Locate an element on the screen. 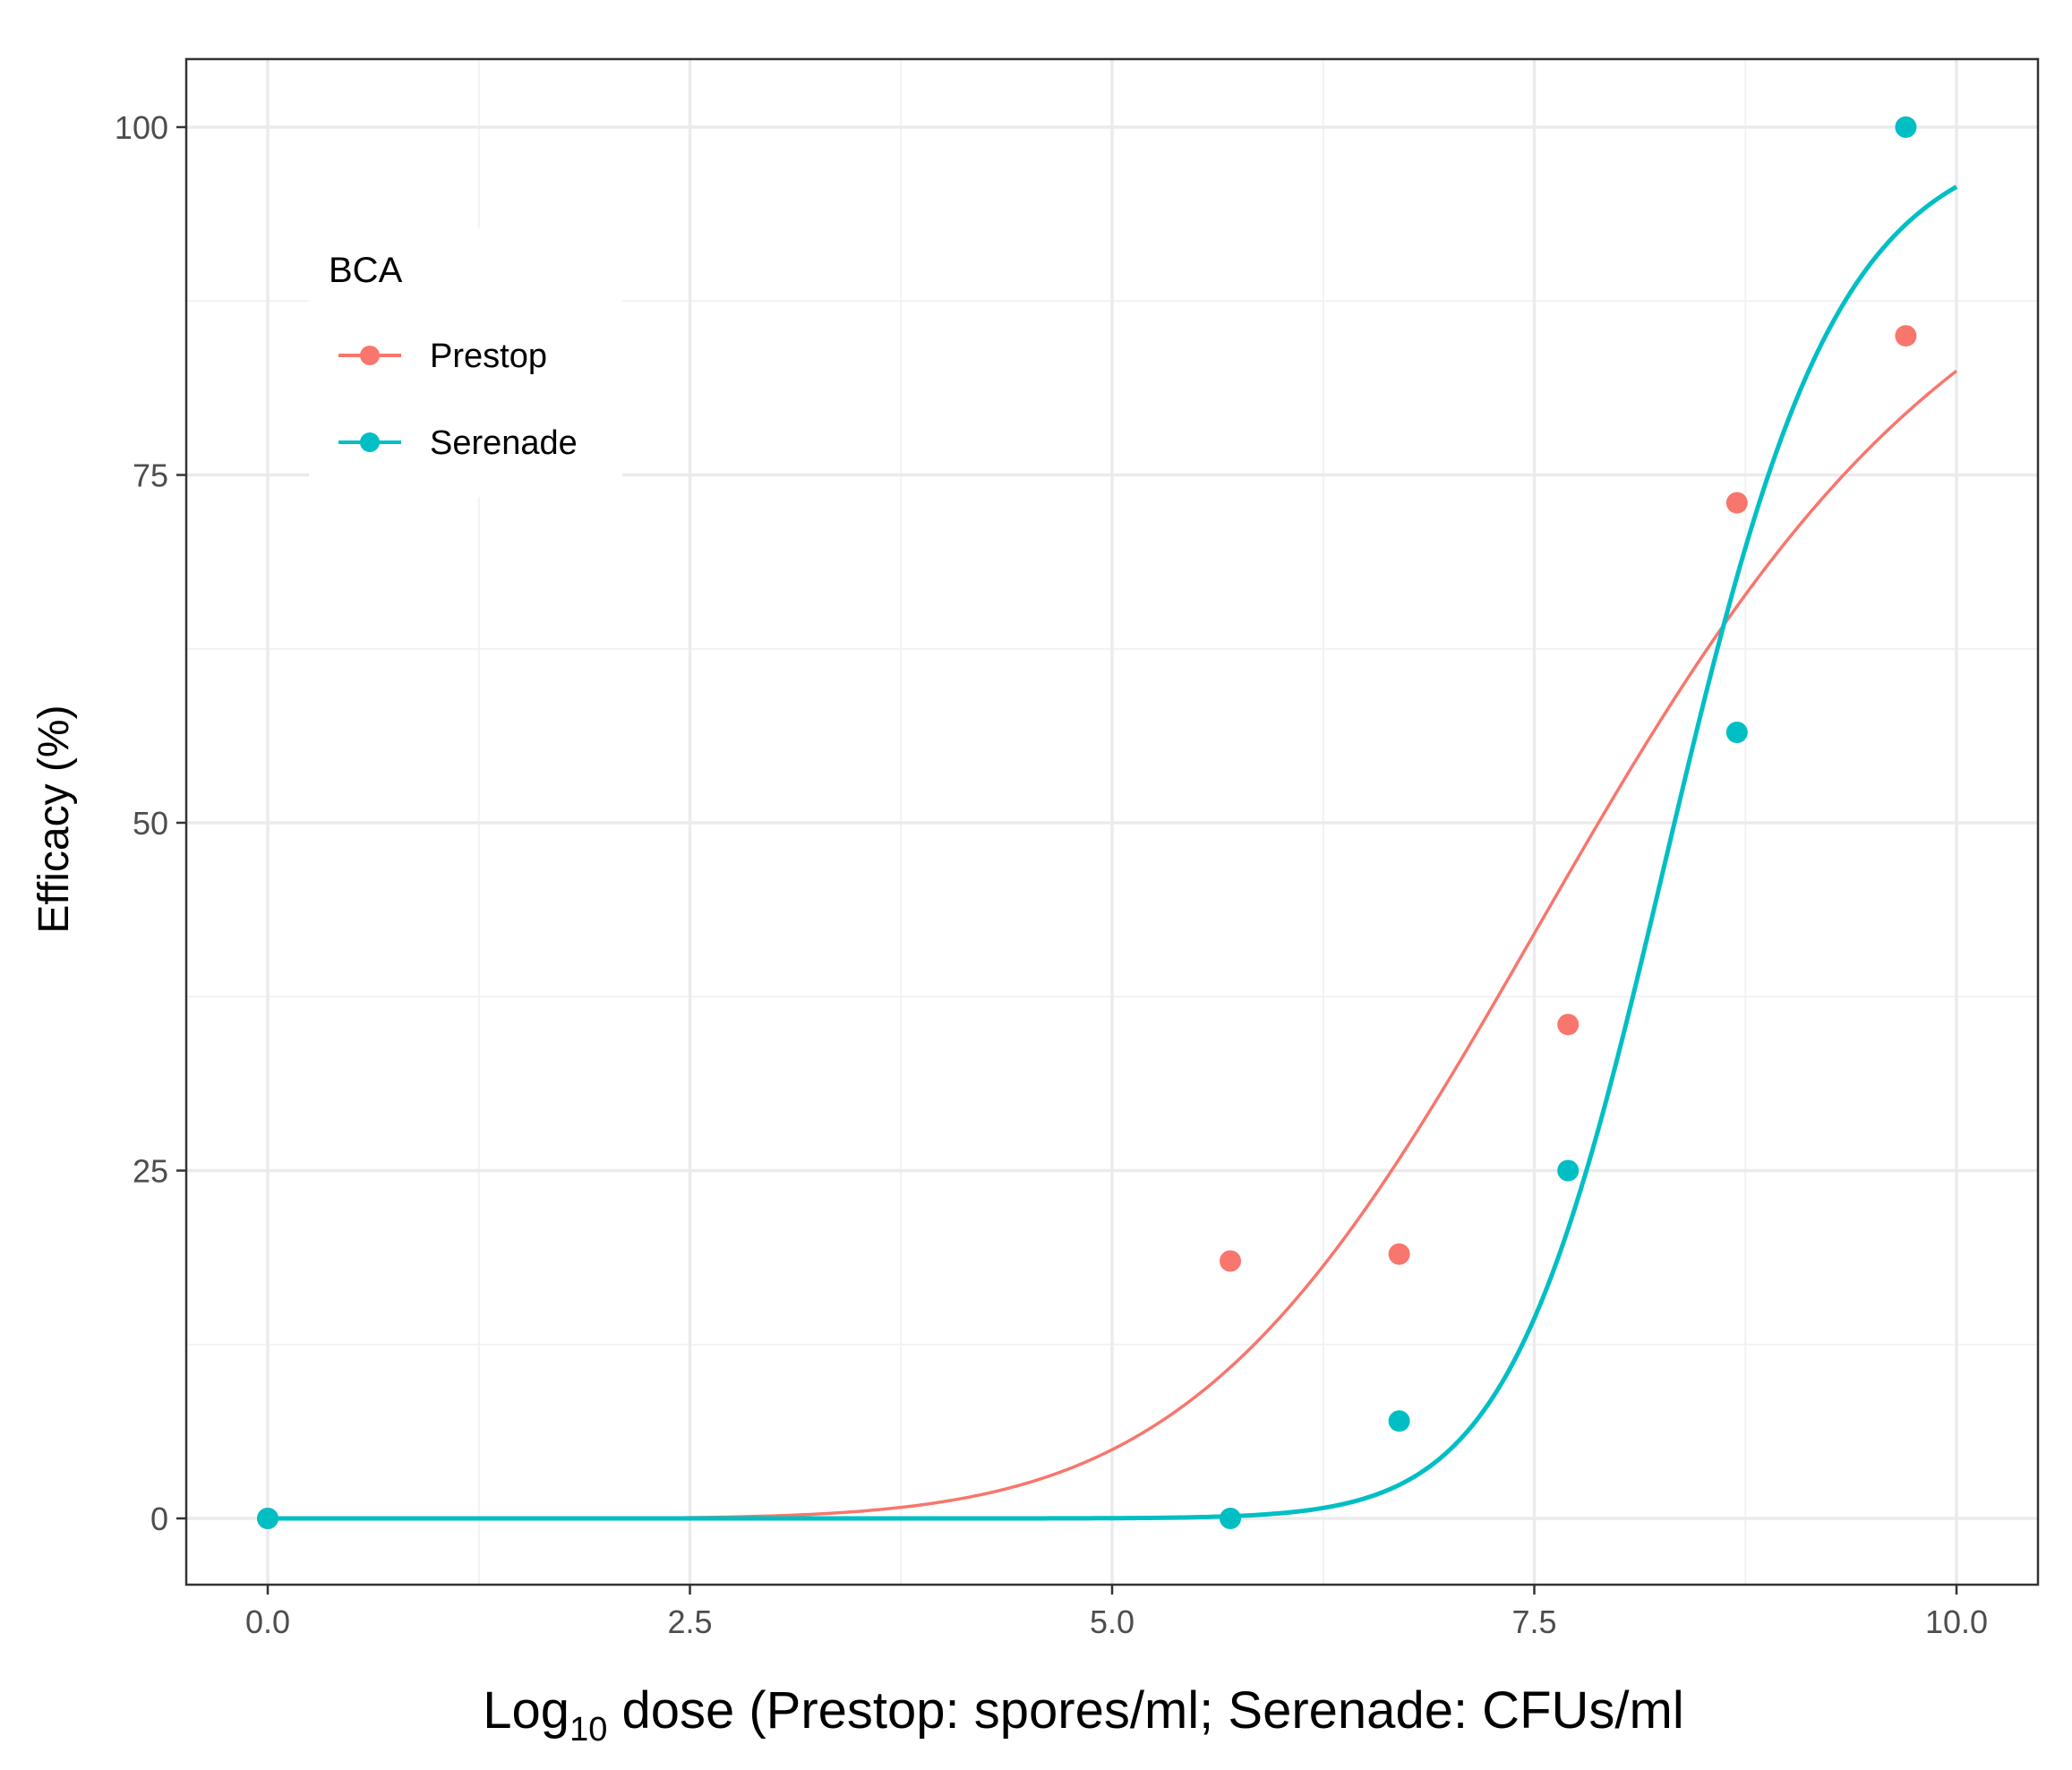 Image resolution: width=2072 pixels, height=1770 pixels. x-axis-ticks: 0.0 2.5 5.0 7.5 10.0 is located at coordinates (1116, 1613).